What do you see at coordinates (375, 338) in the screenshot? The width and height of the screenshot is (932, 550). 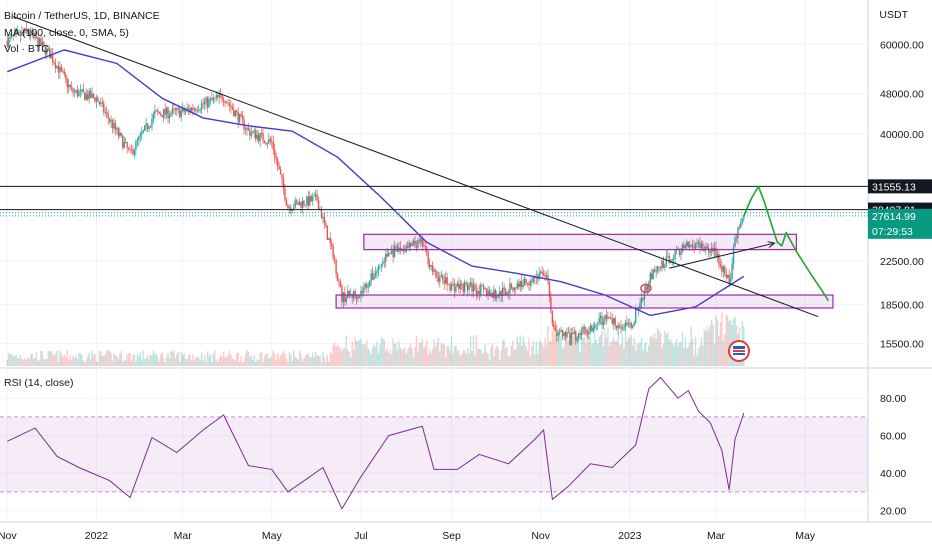 I see `volume-bars` at bounding box center [375, 338].